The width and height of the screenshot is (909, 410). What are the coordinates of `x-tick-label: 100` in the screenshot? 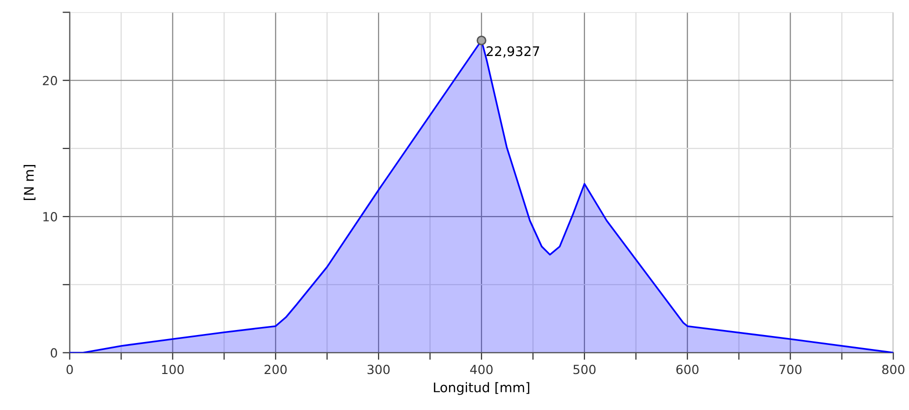 It's located at (173, 369).